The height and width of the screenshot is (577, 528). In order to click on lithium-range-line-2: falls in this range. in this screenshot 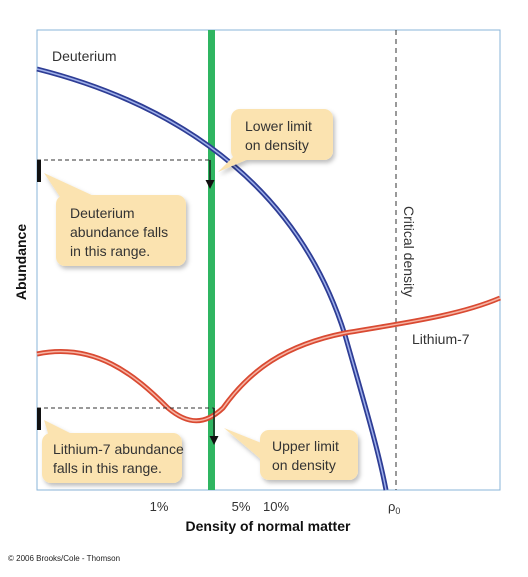, I will do `click(107, 468)`.